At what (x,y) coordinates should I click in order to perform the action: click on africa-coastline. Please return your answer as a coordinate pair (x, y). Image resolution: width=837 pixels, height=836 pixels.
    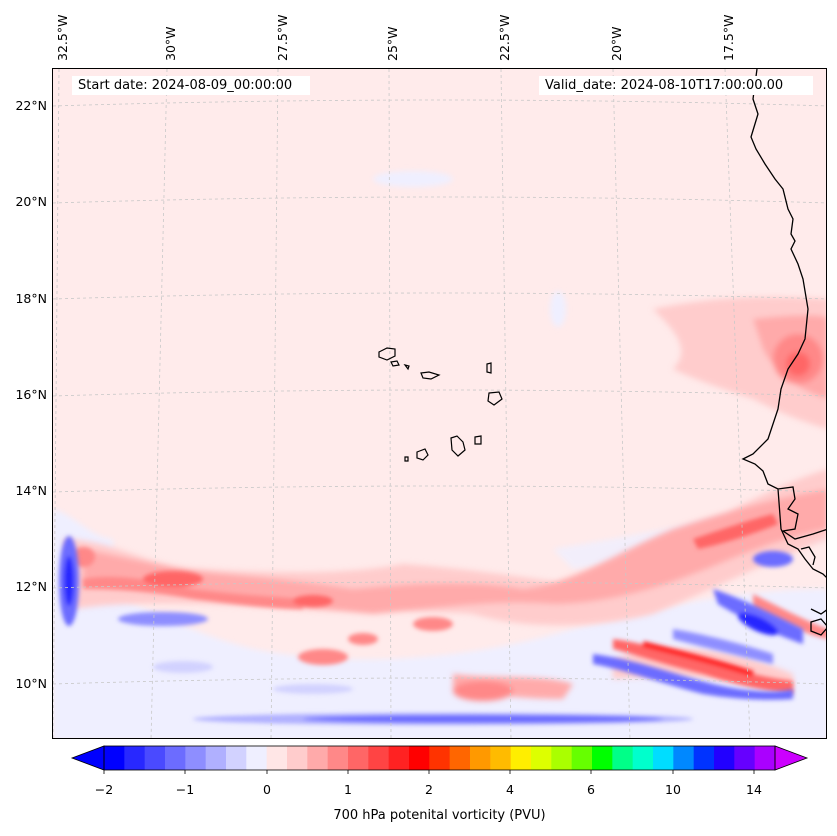
    Looking at the image, I should click on (783, 352).